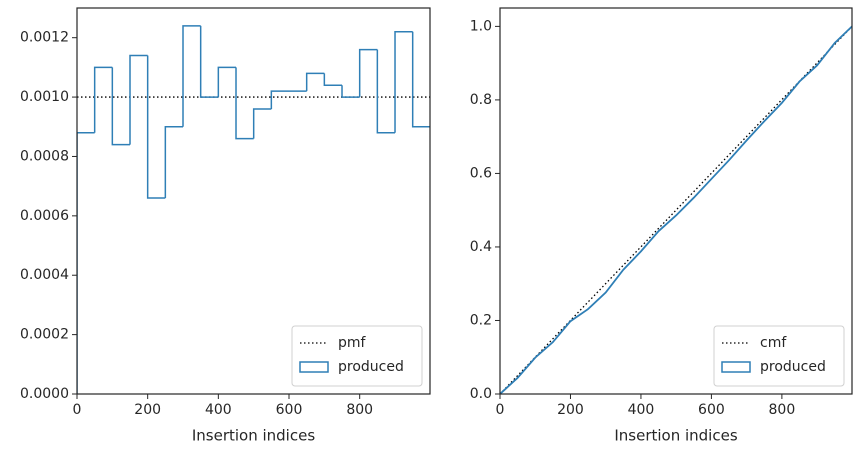 Image resolution: width=861 pixels, height=453 pixels. I want to click on legend-label: cmf, so click(773, 343).